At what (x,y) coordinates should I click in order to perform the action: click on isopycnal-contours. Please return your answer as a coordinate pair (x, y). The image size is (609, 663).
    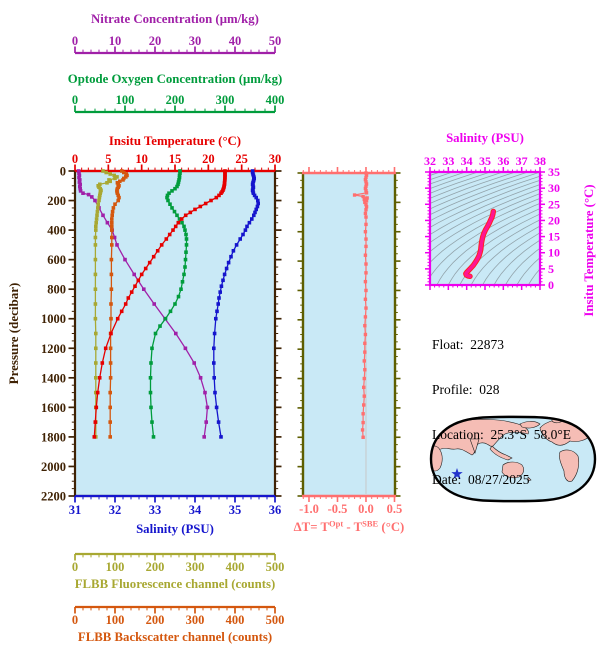
    Looking at the image, I should click on (485, 228).